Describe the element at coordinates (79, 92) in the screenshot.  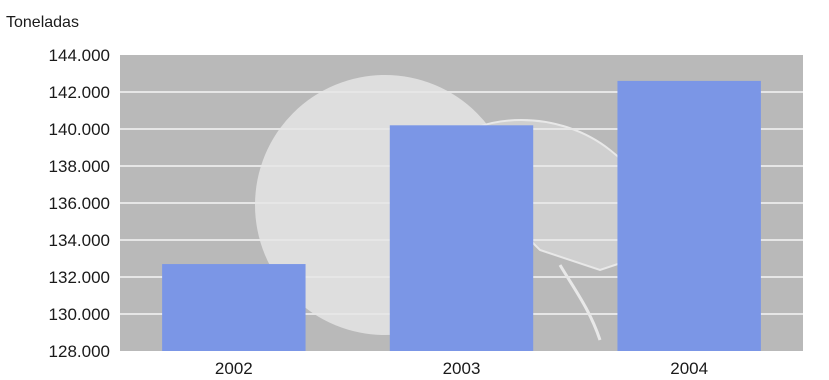
I see `y-tick-label: 142.000` at that location.